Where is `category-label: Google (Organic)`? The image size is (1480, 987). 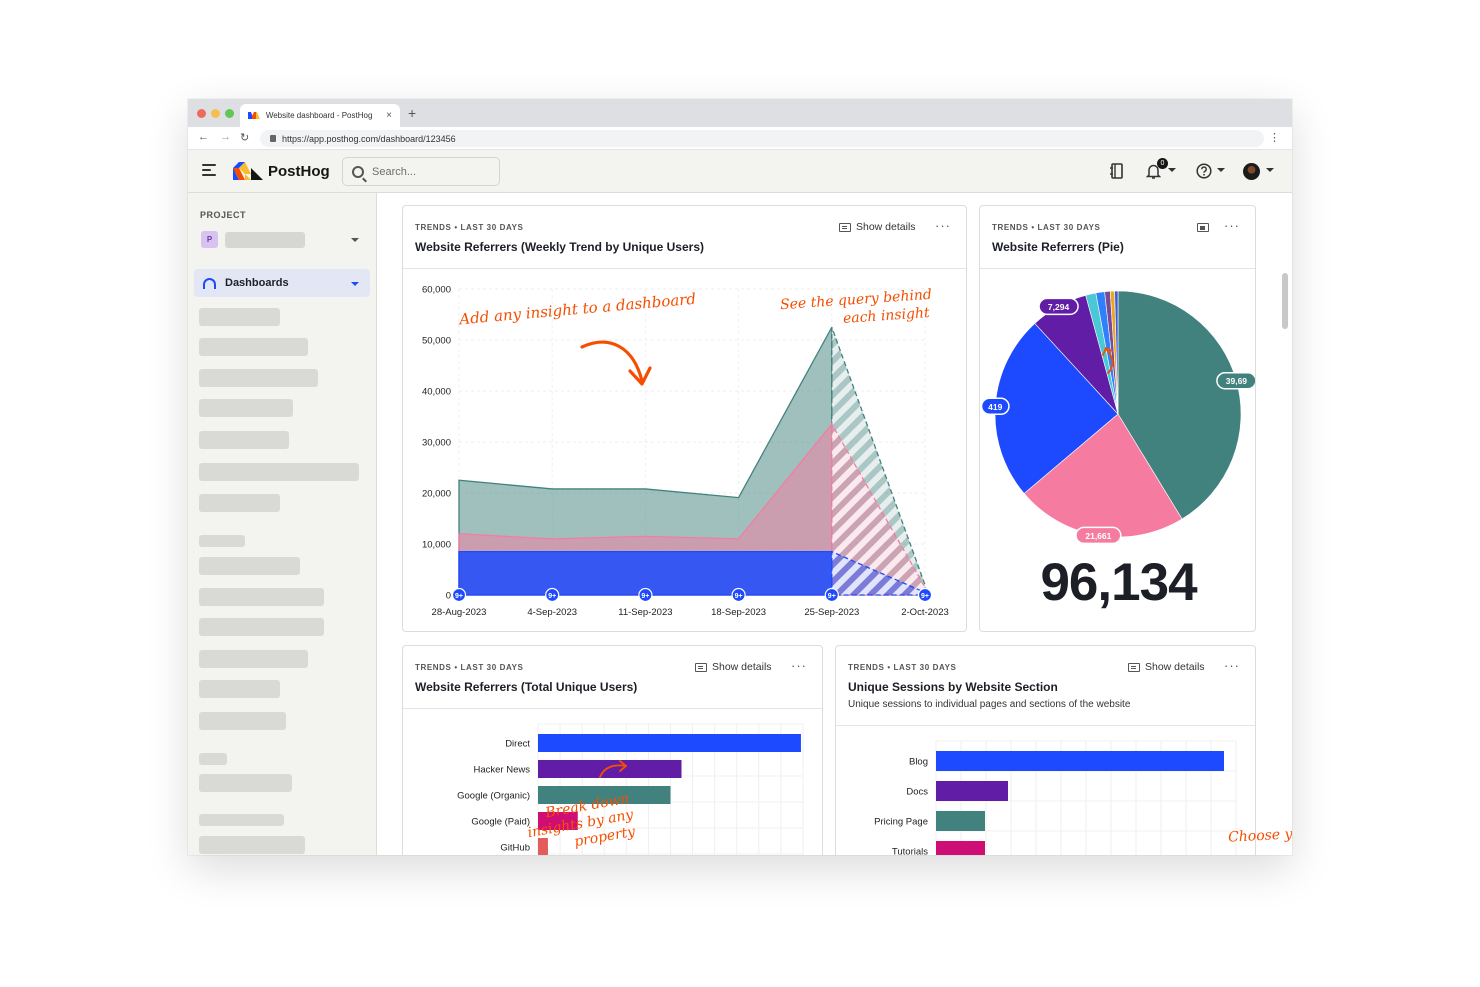
category-label: Google (Organic) is located at coordinates (493, 796).